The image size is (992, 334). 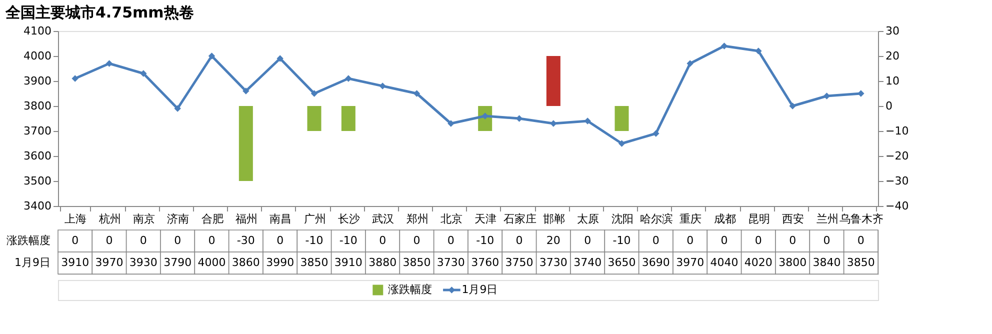 I want to click on data-label: -30, so click(x=245, y=240).